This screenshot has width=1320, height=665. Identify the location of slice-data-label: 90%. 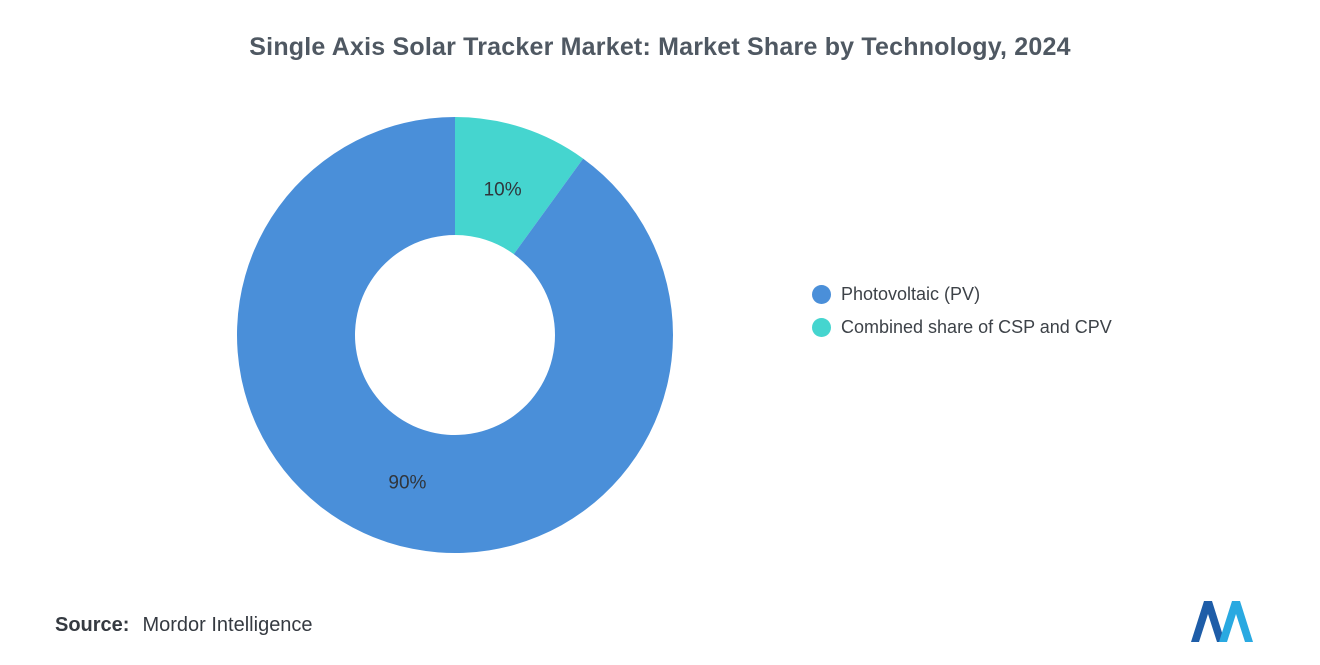
(407, 482).